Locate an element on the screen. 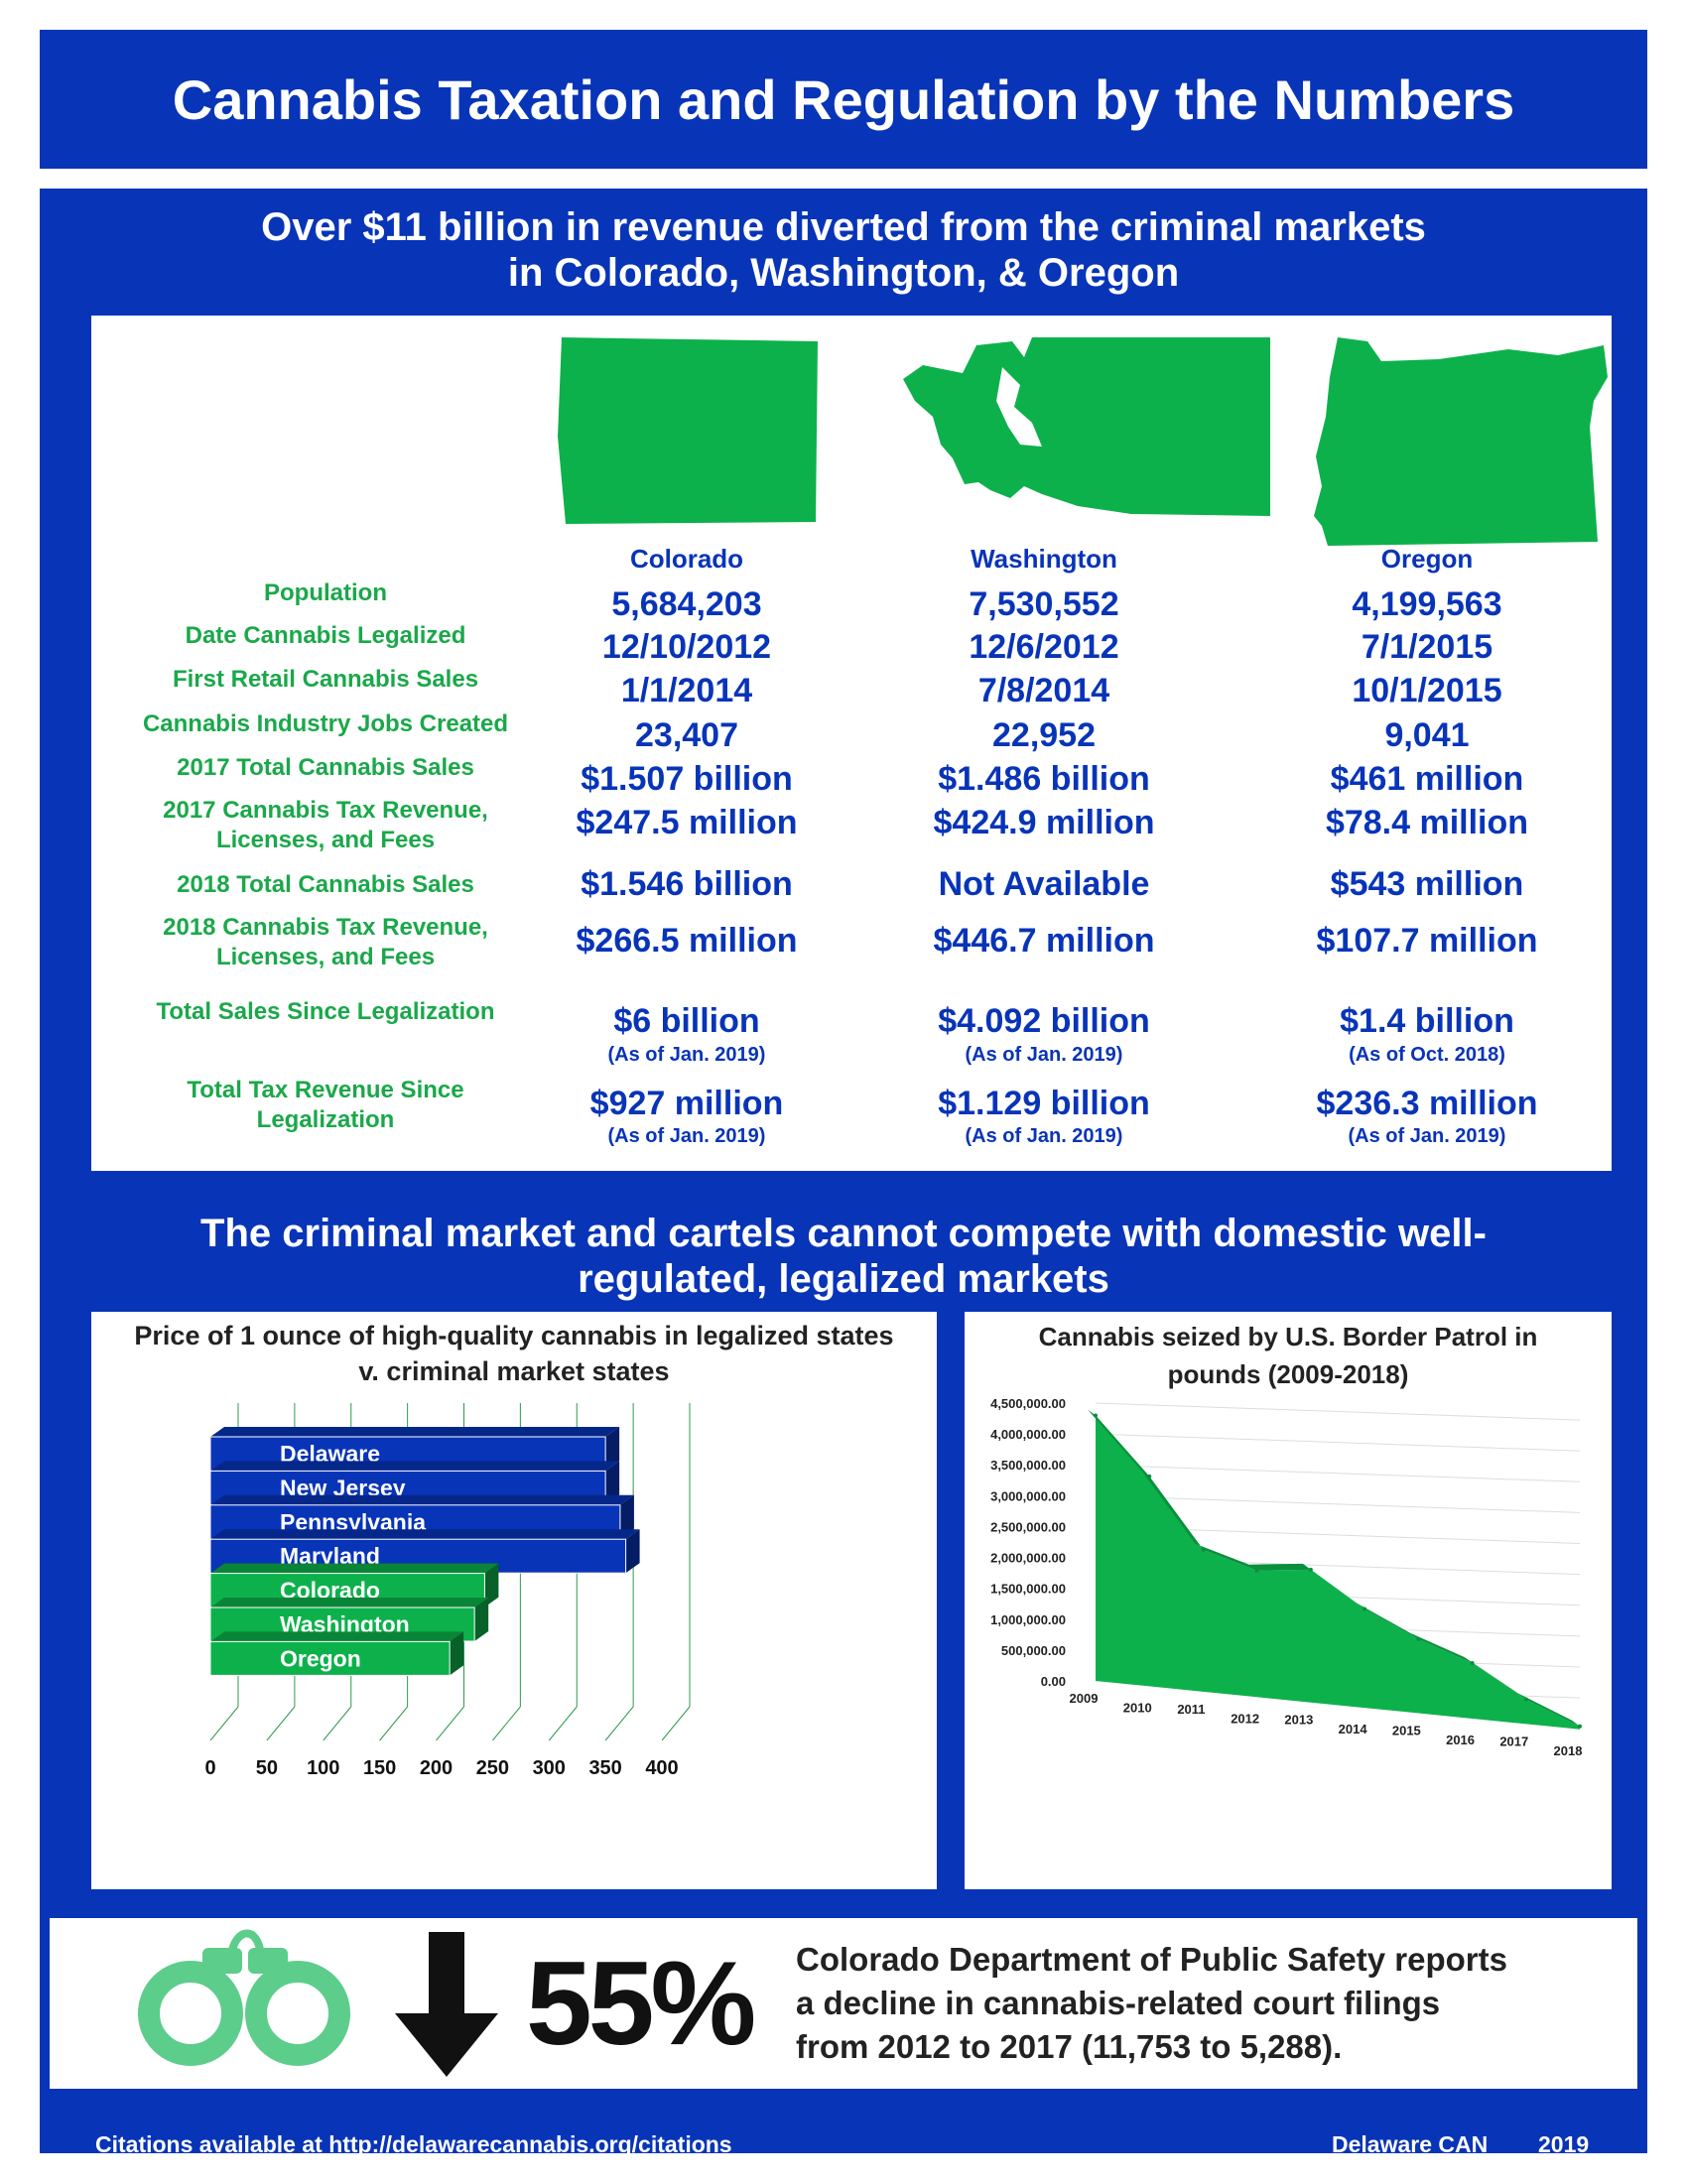  value-wa-first-retail: 7/8/2014 is located at coordinates (1043, 690).